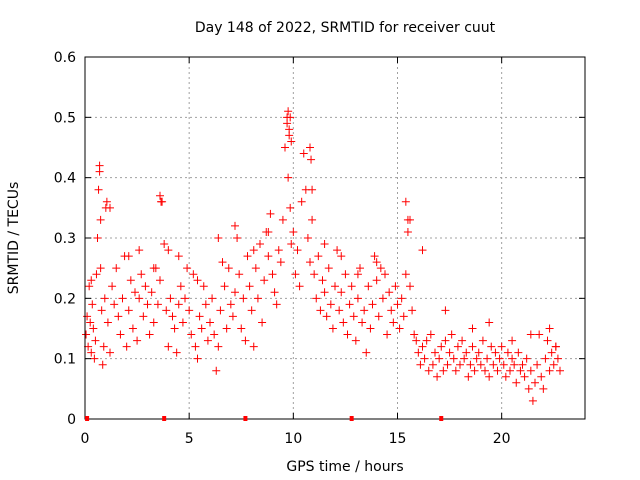 This screenshot has width=640, height=480. What do you see at coordinates (65, 239) in the screenshot?
I see `y-tick-label: 0.3` at bounding box center [65, 239].